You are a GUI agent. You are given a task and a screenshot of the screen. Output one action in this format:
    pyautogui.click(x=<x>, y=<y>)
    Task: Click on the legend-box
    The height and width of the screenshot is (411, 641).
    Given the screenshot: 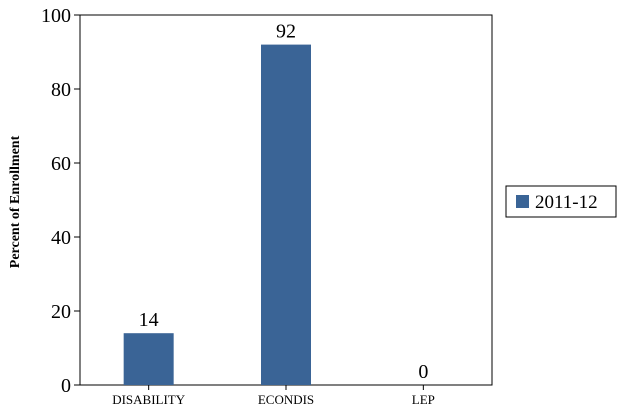 What is the action you would take?
    pyautogui.click(x=561, y=201)
    